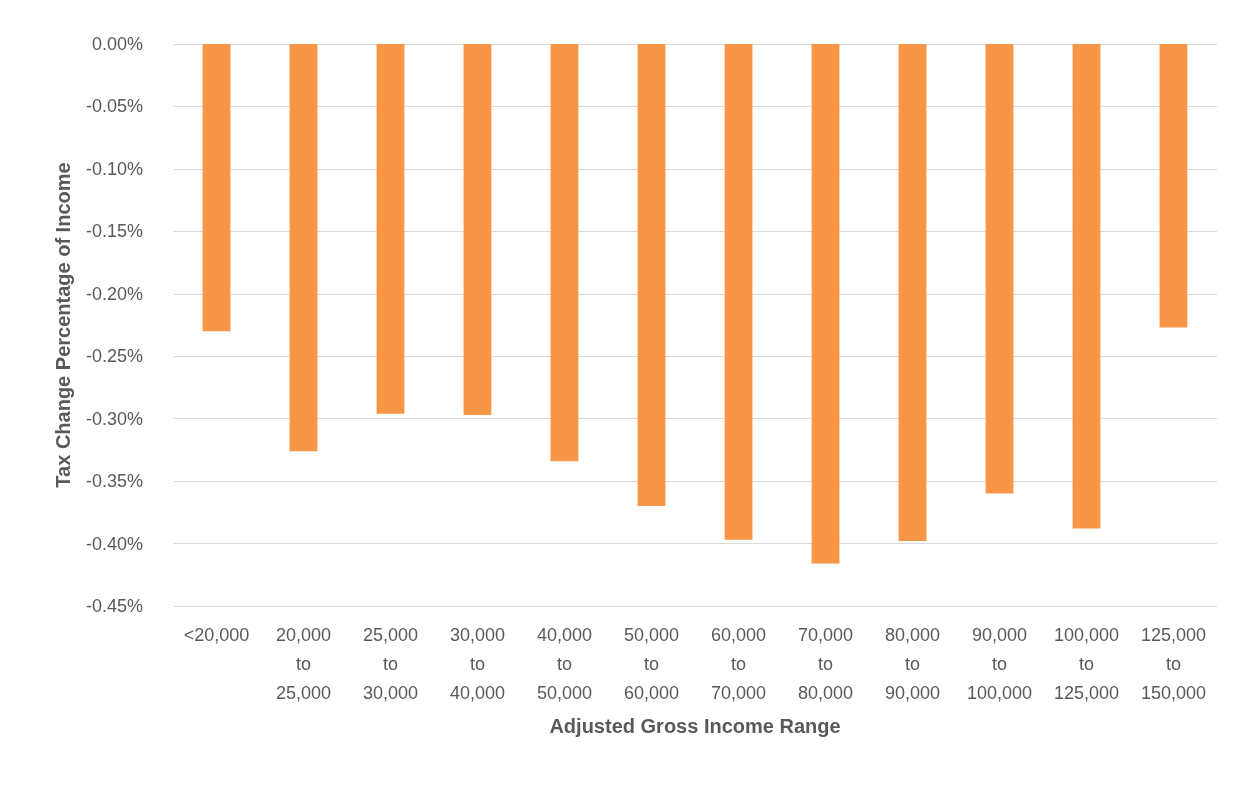  What do you see at coordinates (651, 663) in the screenshot?
I see `x-tick-label: 50,000 to 60,000` at bounding box center [651, 663].